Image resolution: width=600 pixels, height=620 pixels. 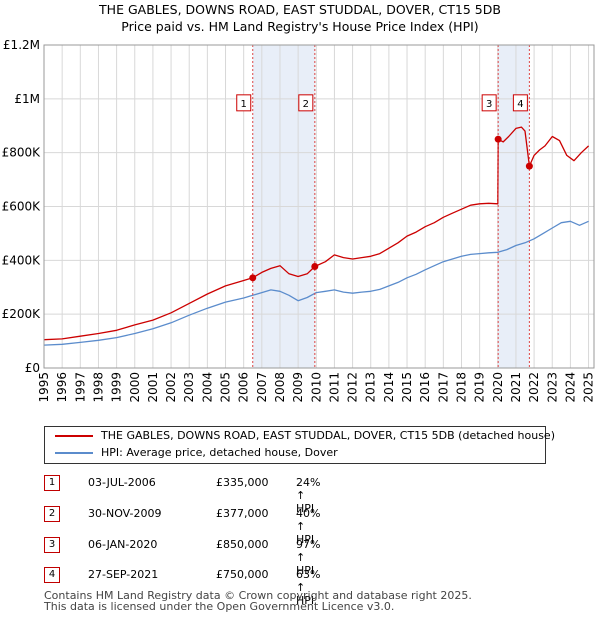 What do you see at coordinates (123, 544) in the screenshot?
I see `sale-date: 06-JAN-2020` at bounding box center [123, 544].